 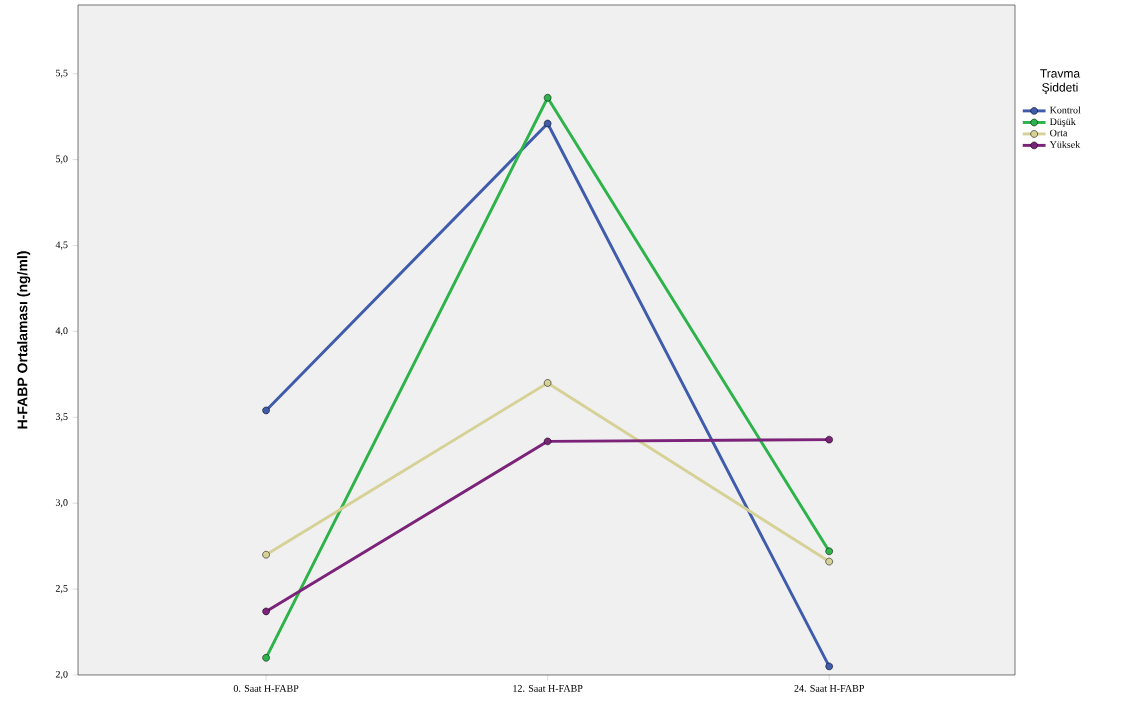 What do you see at coordinates (61, 503) in the screenshot?
I see `y-tick-label: 3,0` at bounding box center [61, 503].